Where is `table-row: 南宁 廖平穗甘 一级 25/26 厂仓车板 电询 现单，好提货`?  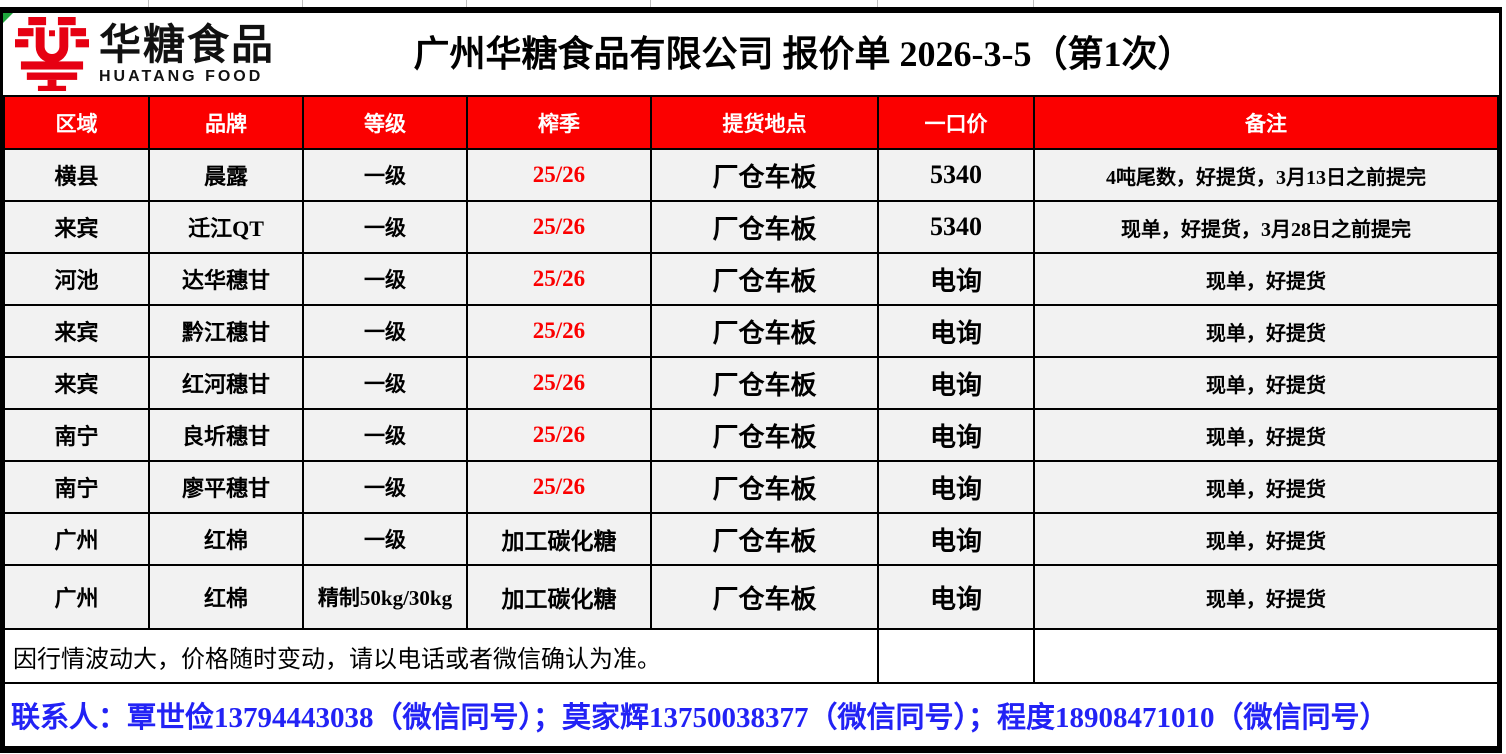 table-row: 南宁 廖平穗甘 一级 25/26 厂仓车板 电询 现单，好提货 is located at coordinates (751, 487).